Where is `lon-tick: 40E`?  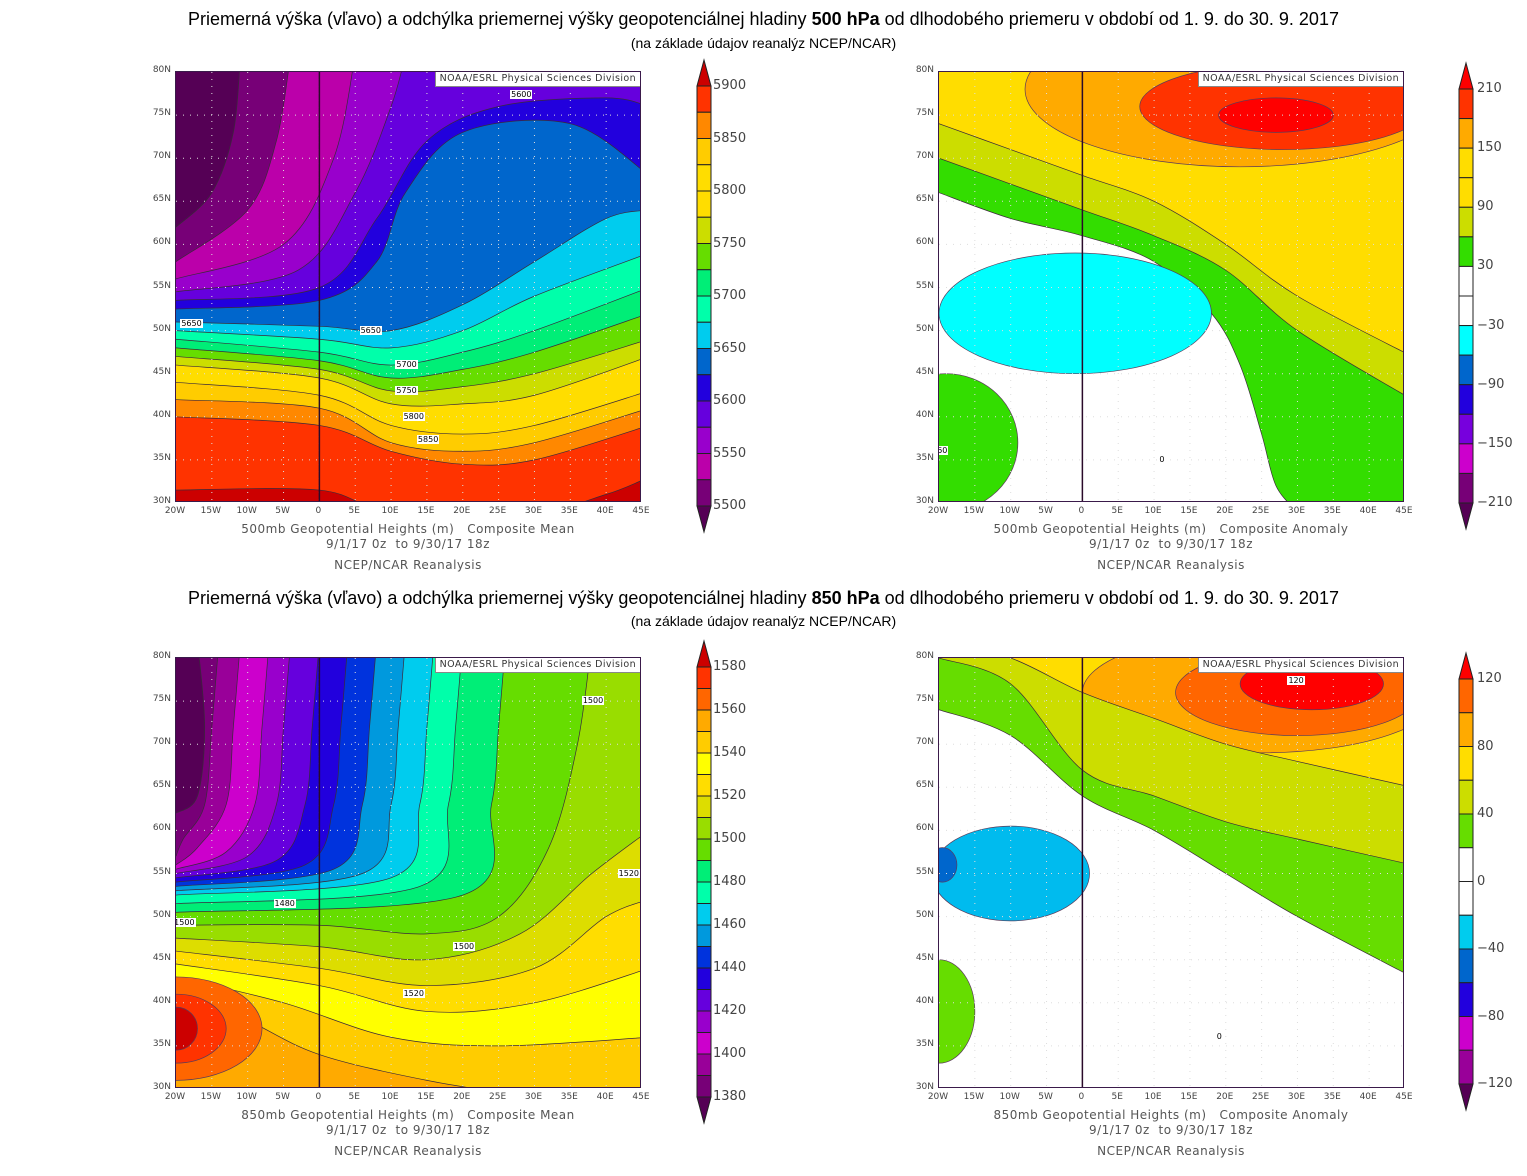
lon-tick: 40E is located at coordinates (605, 1097).